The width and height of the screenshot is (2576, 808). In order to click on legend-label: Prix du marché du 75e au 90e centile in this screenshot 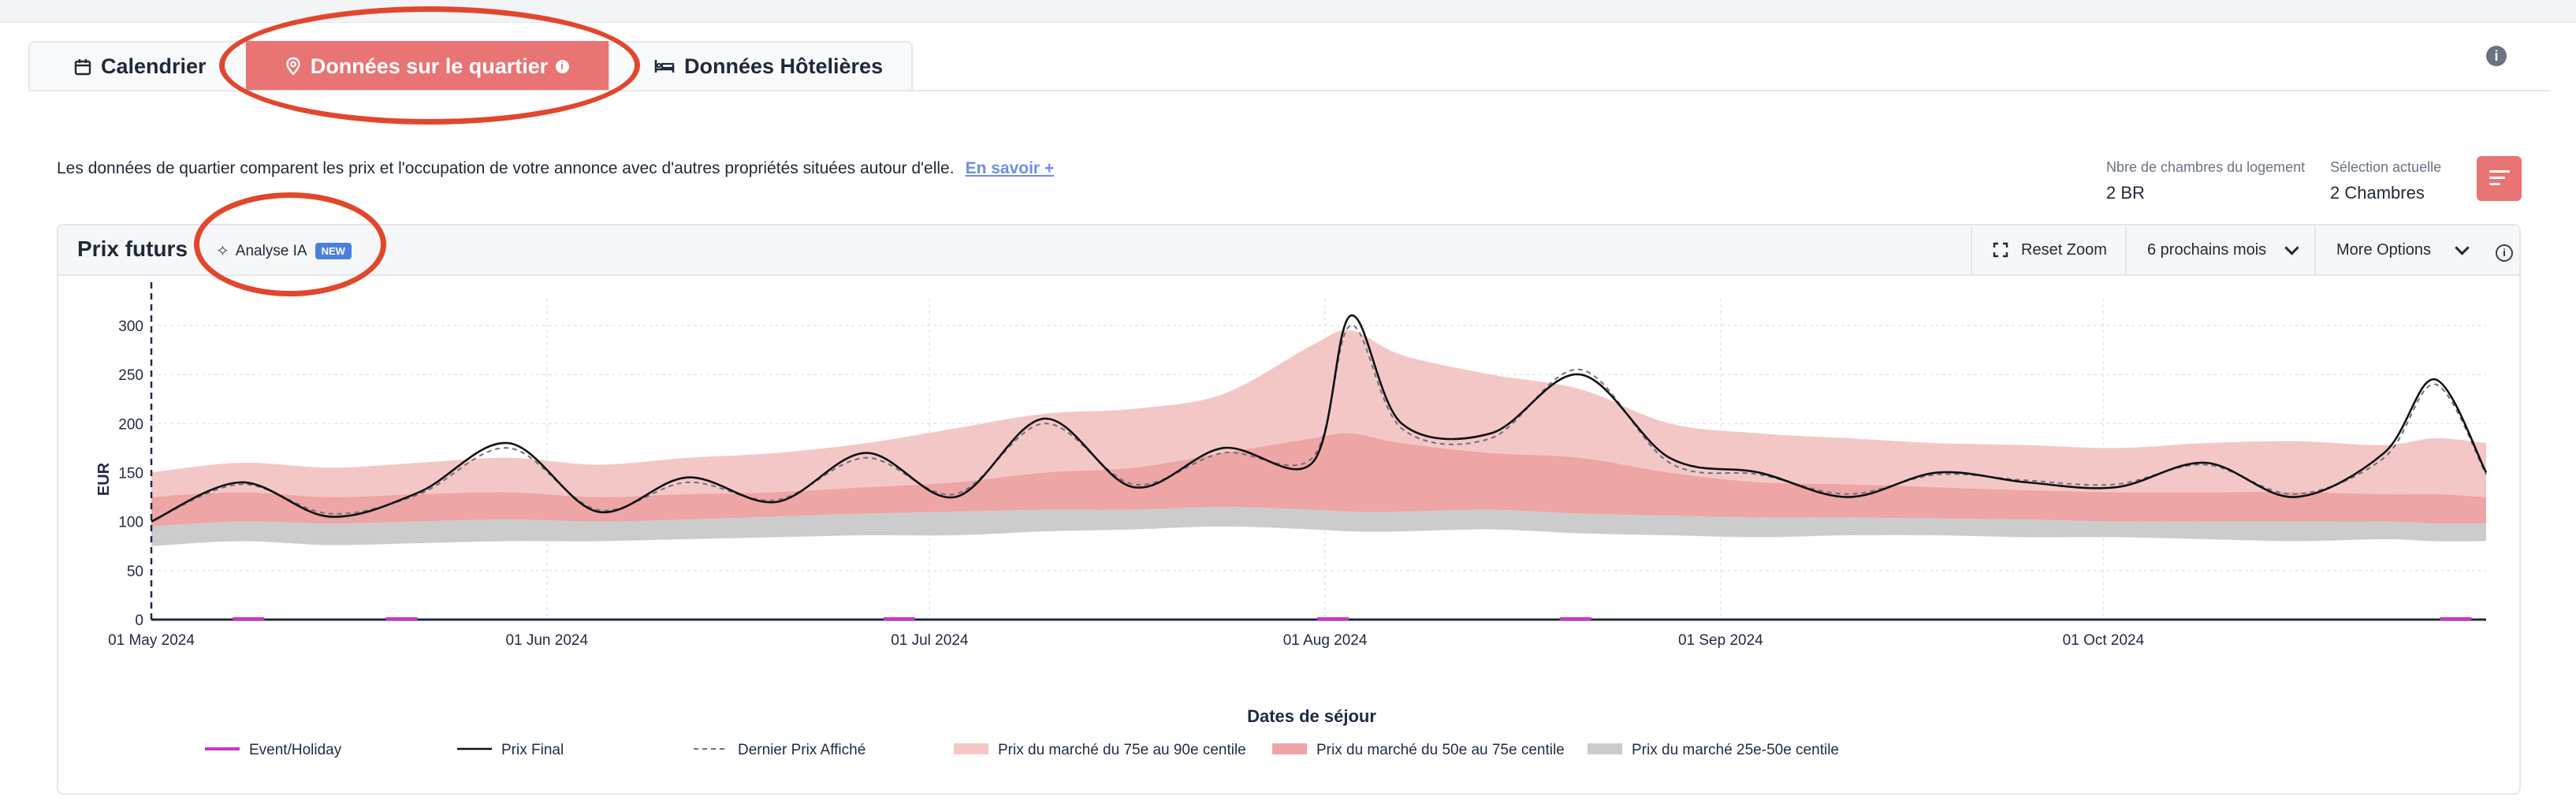, I will do `click(1122, 750)`.